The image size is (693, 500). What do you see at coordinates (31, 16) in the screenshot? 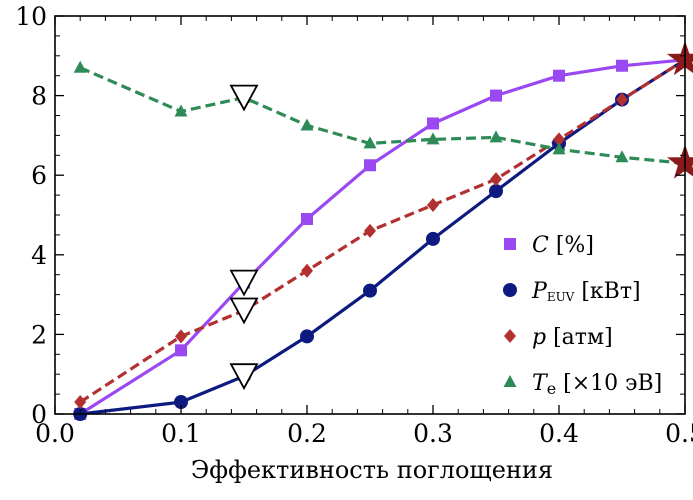
I see `y-tick-label: 10` at bounding box center [31, 16].